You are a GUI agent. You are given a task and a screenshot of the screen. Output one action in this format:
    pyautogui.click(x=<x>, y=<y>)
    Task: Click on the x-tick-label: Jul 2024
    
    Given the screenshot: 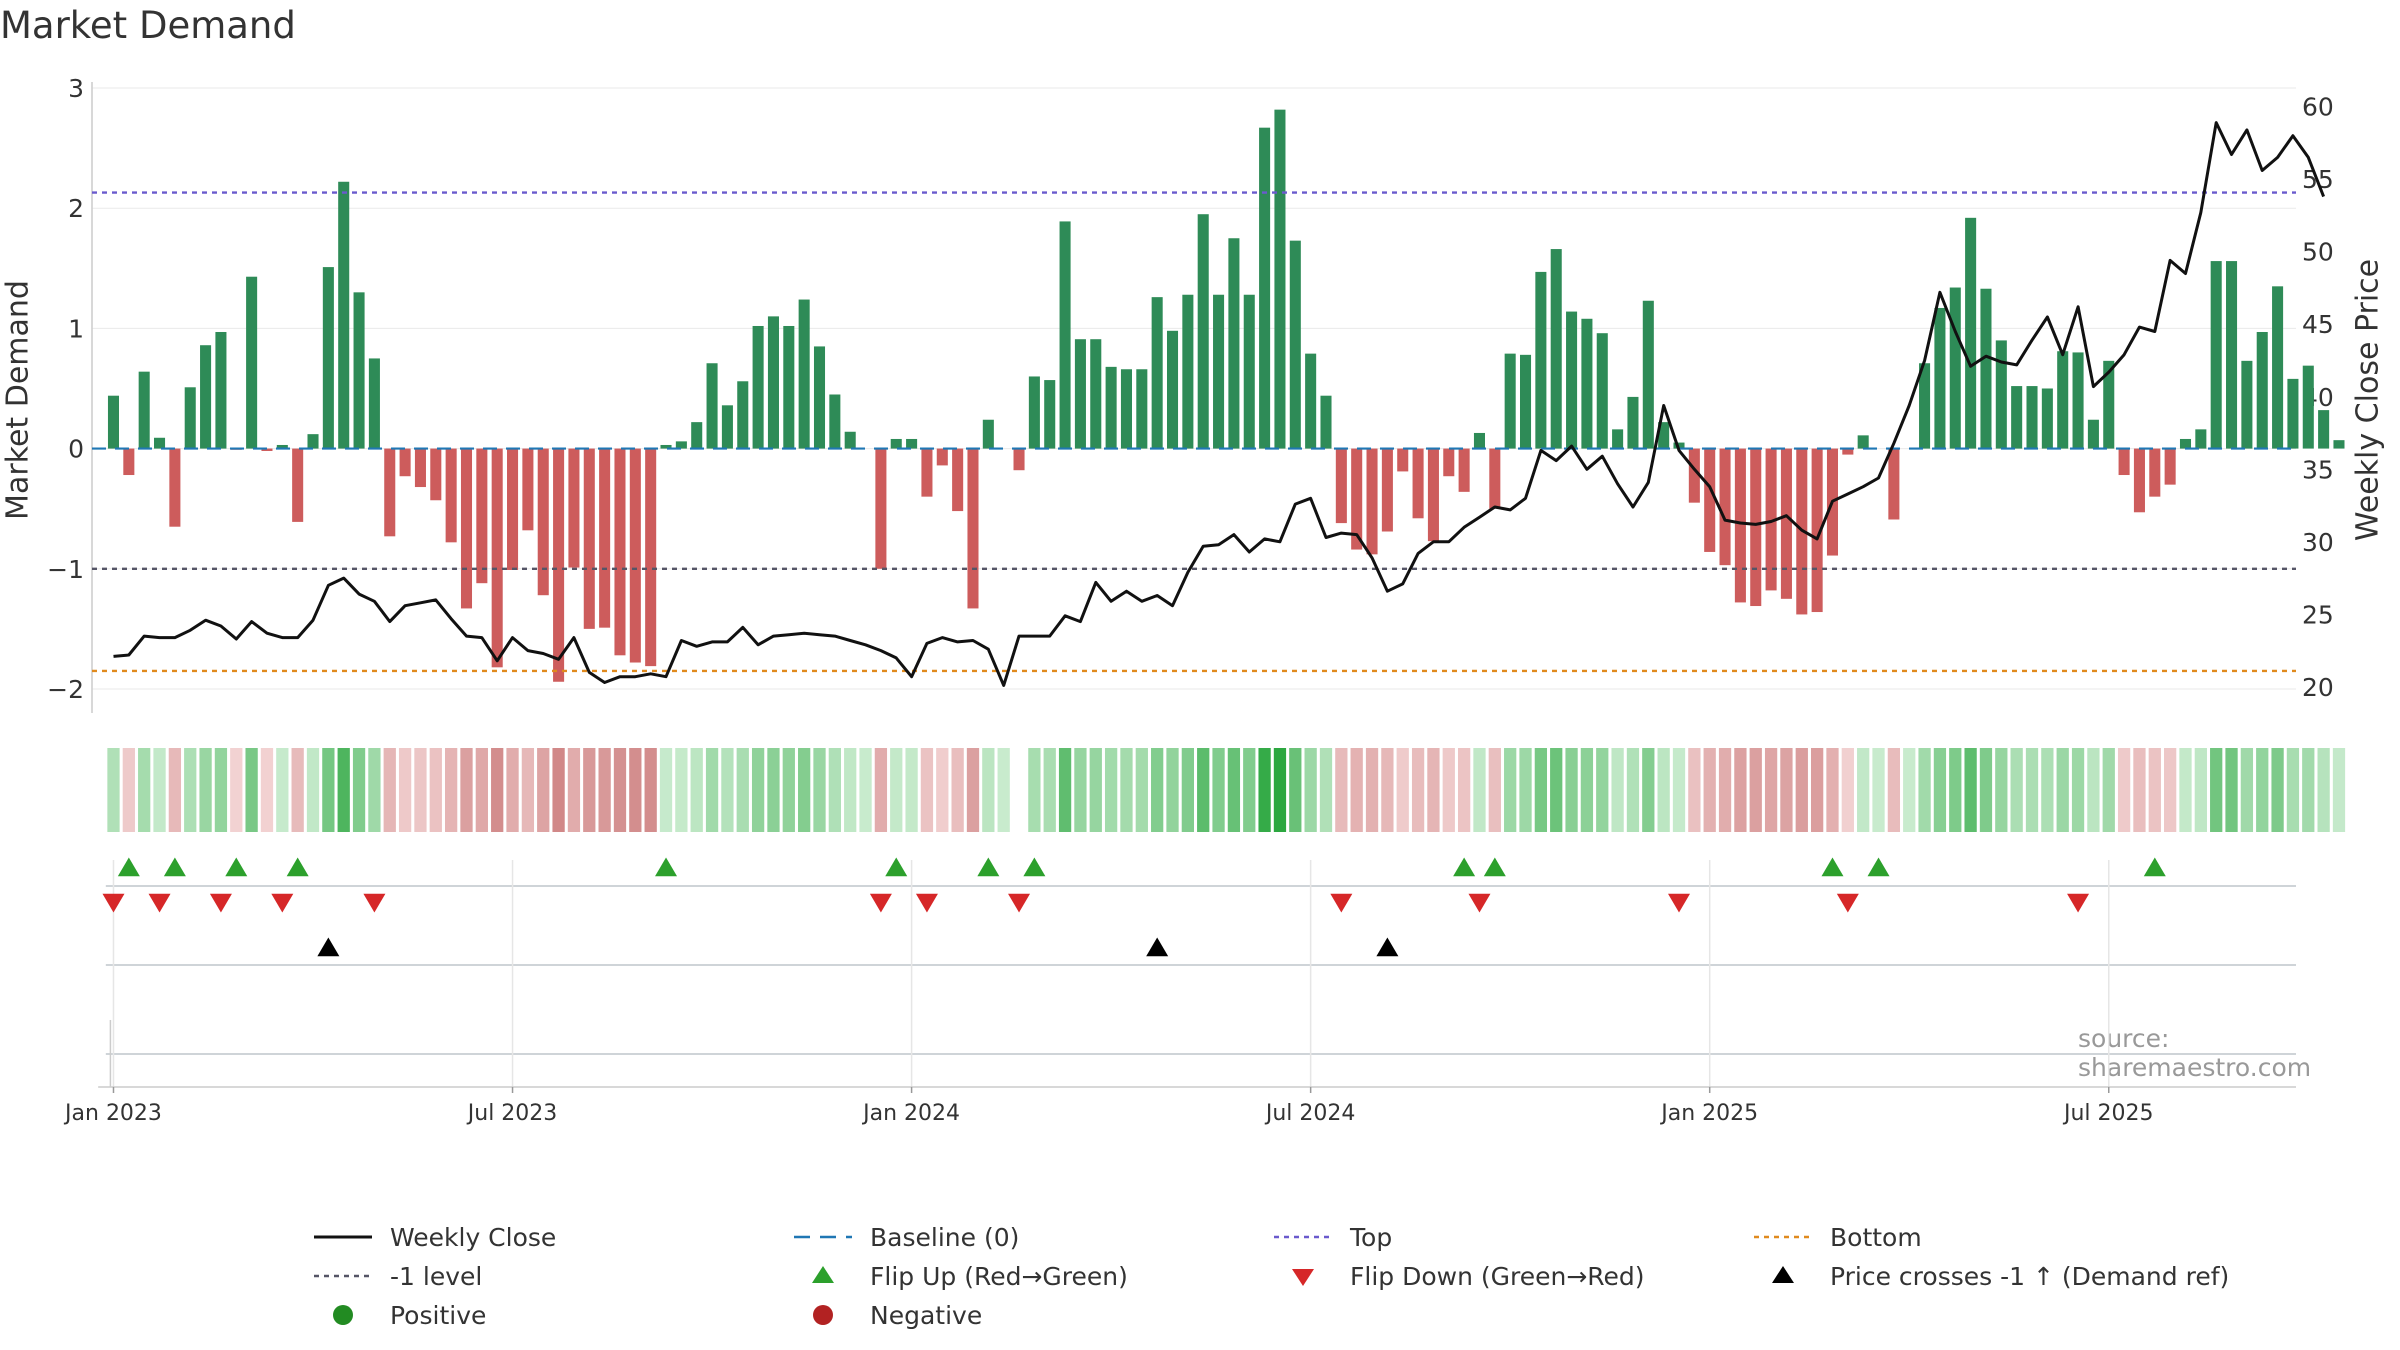 What is the action you would take?
    pyautogui.click(x=1310, y=1113)
    